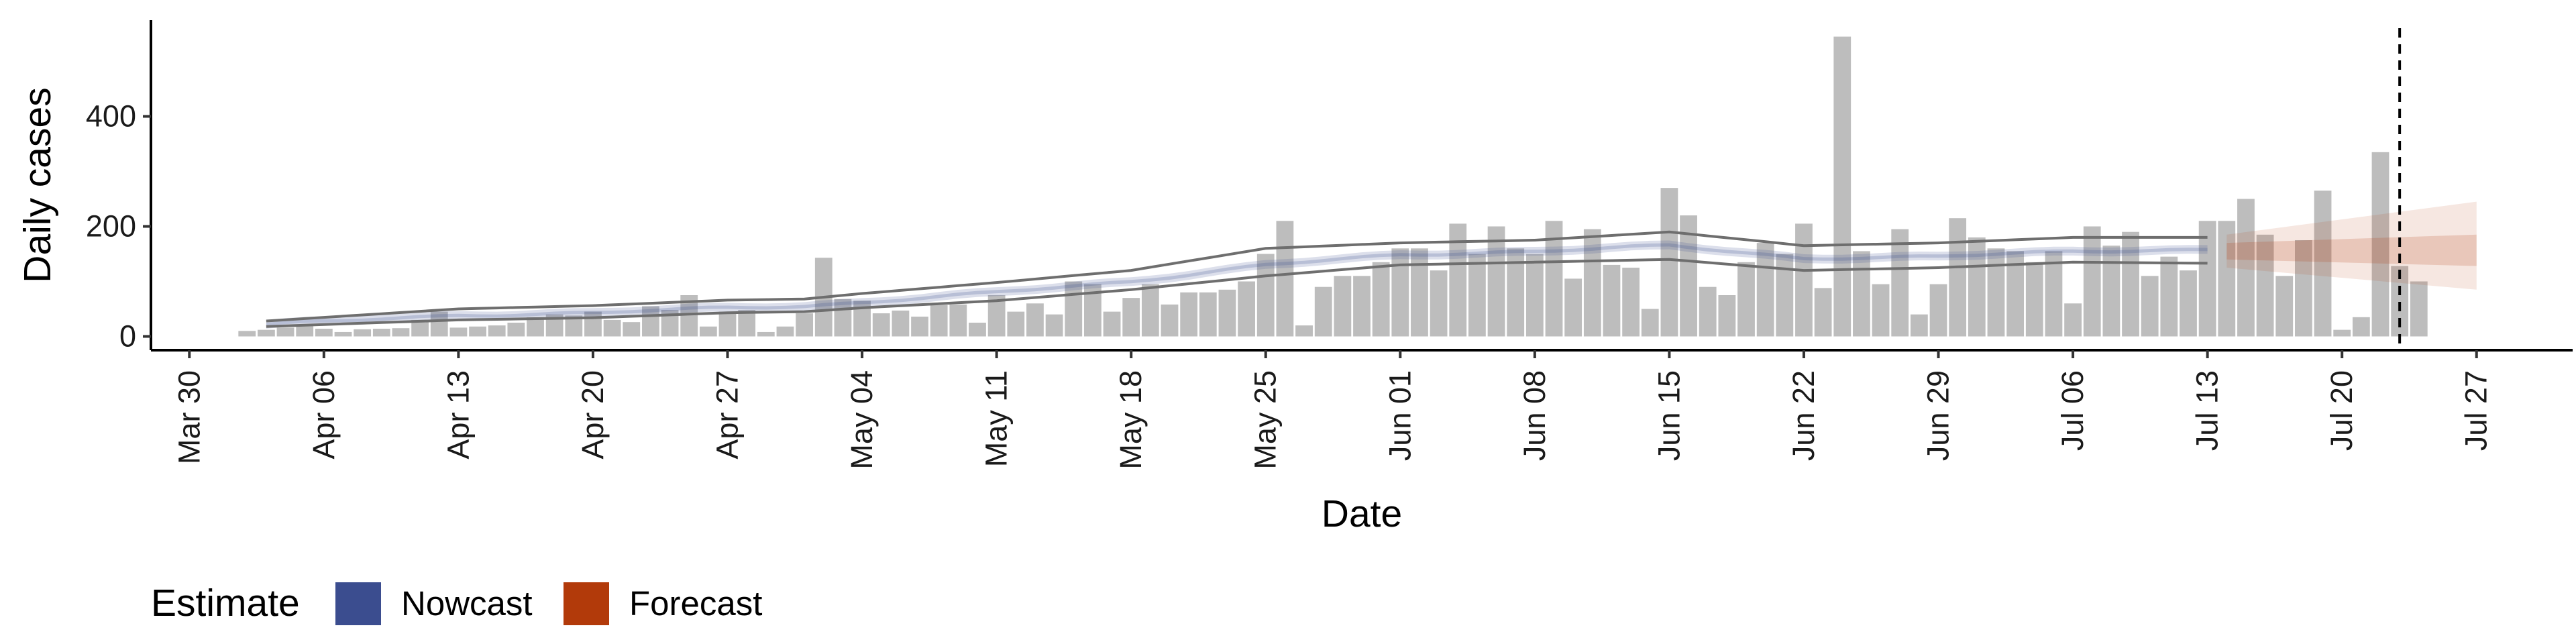 This screenshot has height=644, width=2576. What do you see at coordinates (467, 603) in the screenshot?
I see `legend-label-nowcast: Nowcast` at bounding box center [467, 603].